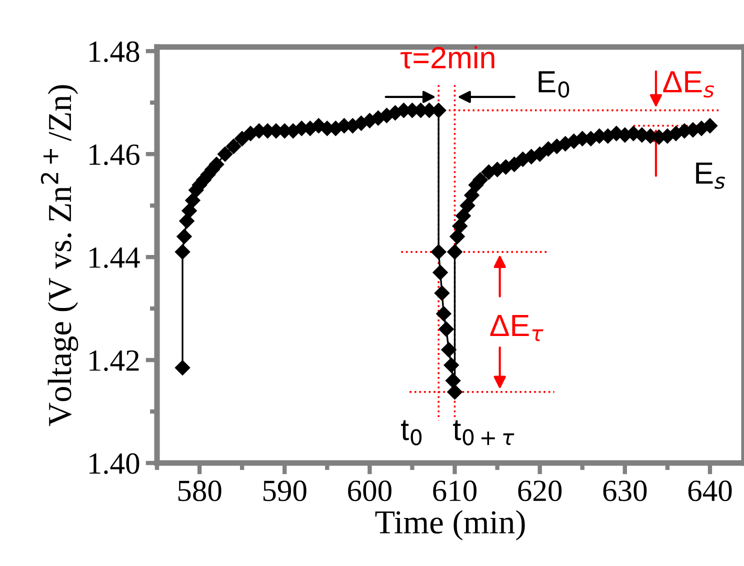  I want to click on y-axis-title: Voltage (V vs. Zn$^{2+}$/Zn), so click(59, 255).